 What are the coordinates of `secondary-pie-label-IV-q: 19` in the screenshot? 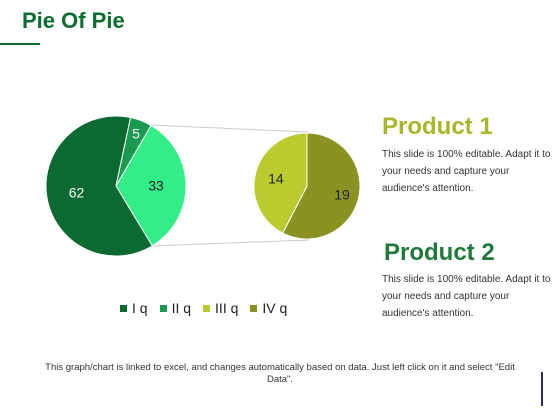 It's located at (342, 194).